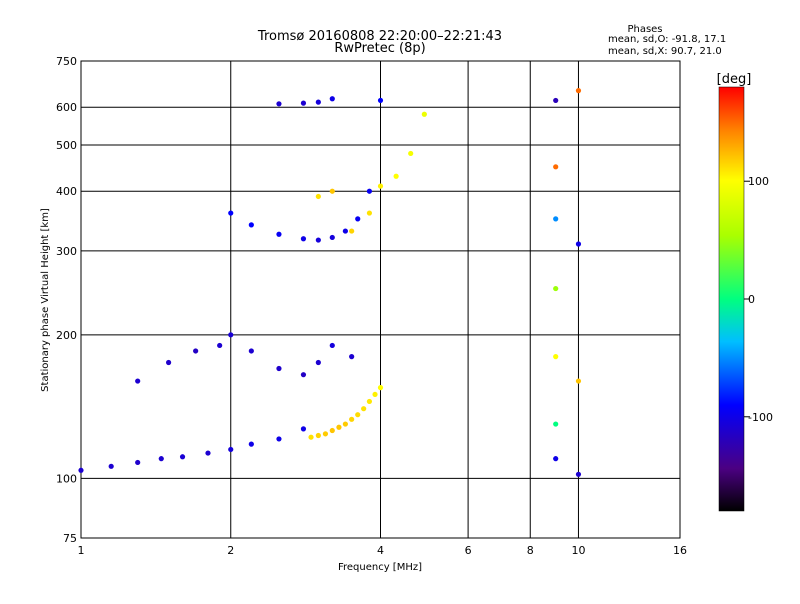  I want to click on stats-heading: Phases, so click(644, 29).